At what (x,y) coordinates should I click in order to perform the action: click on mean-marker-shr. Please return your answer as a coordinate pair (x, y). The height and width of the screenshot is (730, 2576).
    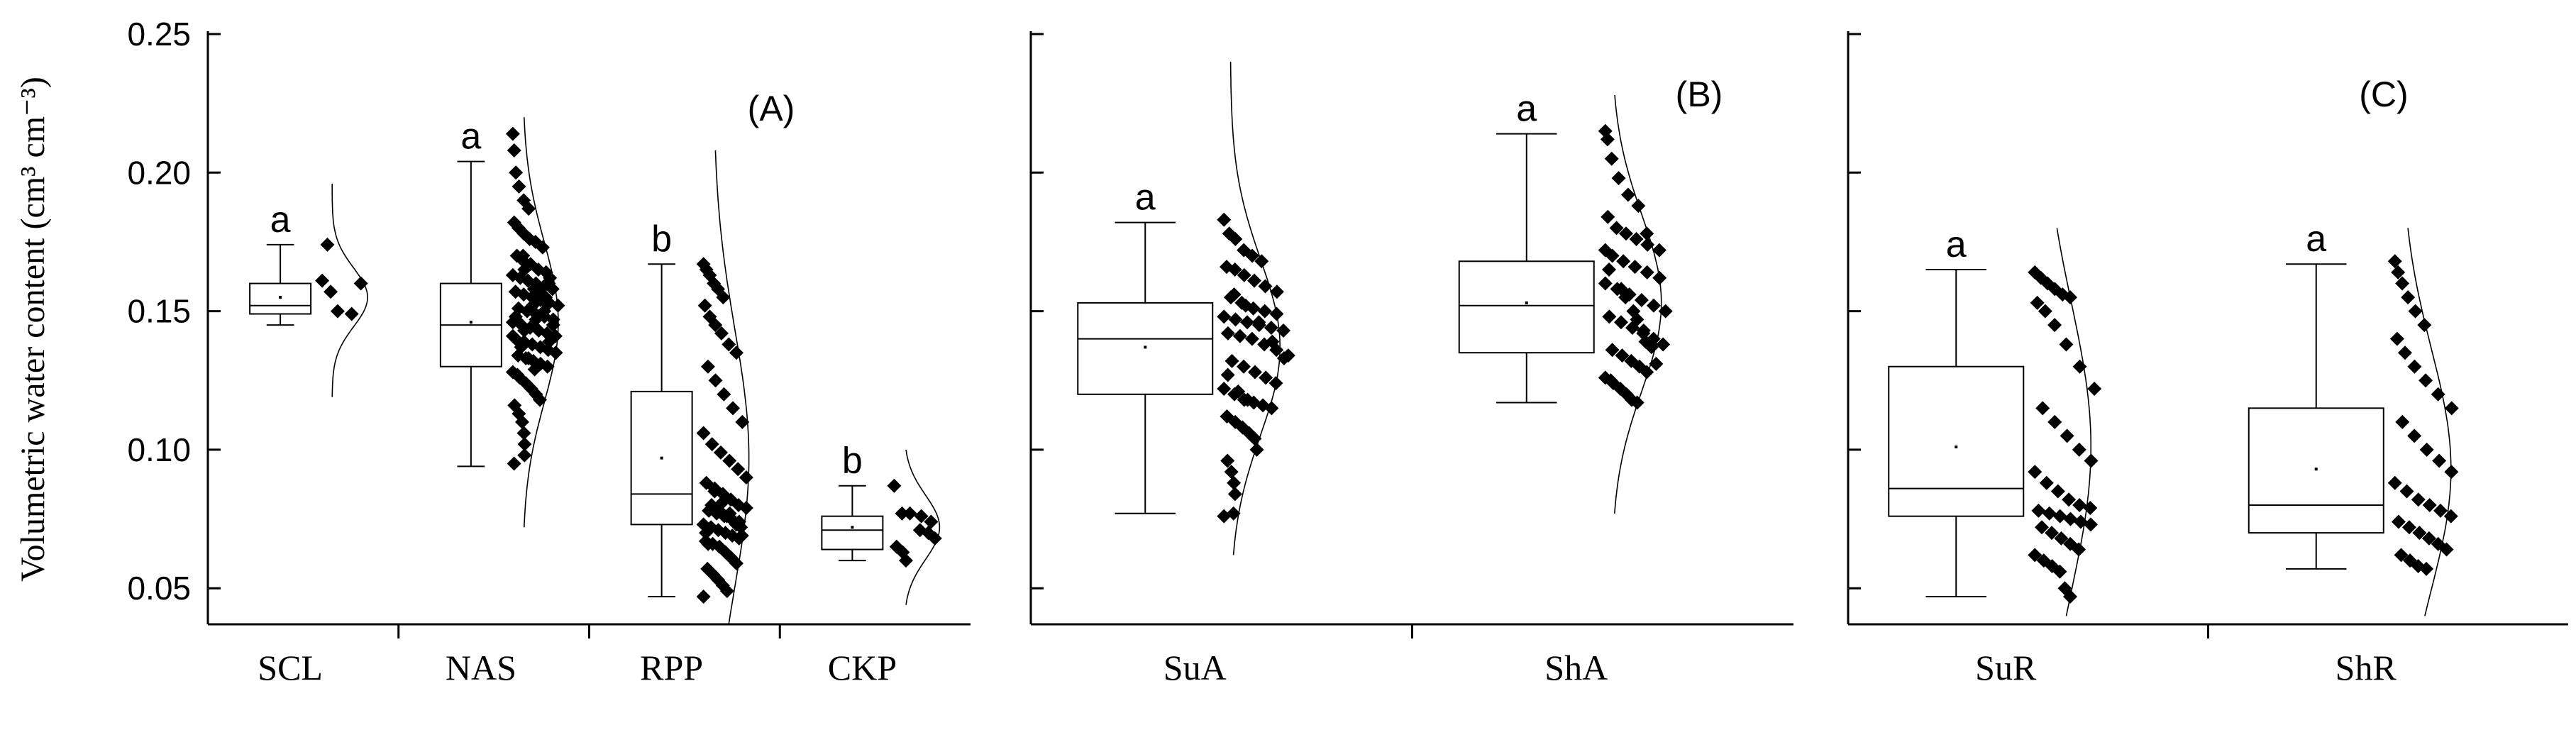
    Looking at the image, I should click on (2316, 469).